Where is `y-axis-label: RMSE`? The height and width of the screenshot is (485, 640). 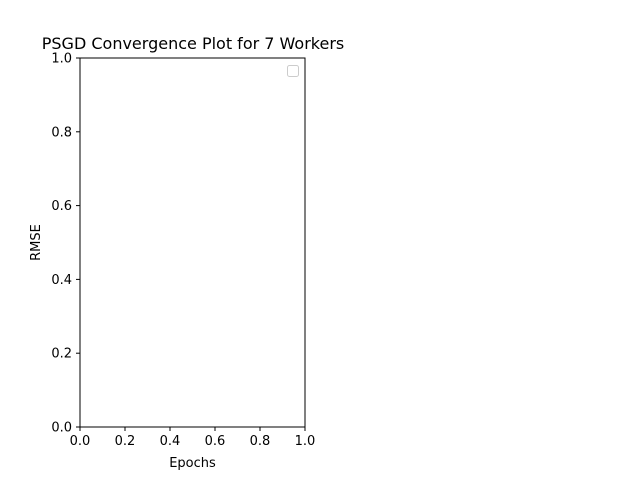 y-axis-label: RMSE is located at coordinates (36, 242).